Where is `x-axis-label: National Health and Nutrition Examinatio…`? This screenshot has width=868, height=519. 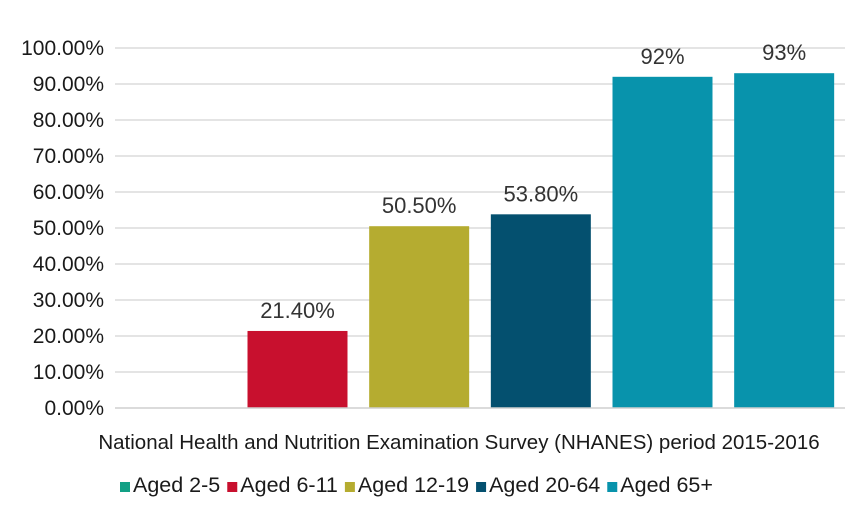 x-axis-label: National Health and Nutrition Examinatio… is located at coordinates (458, 442).